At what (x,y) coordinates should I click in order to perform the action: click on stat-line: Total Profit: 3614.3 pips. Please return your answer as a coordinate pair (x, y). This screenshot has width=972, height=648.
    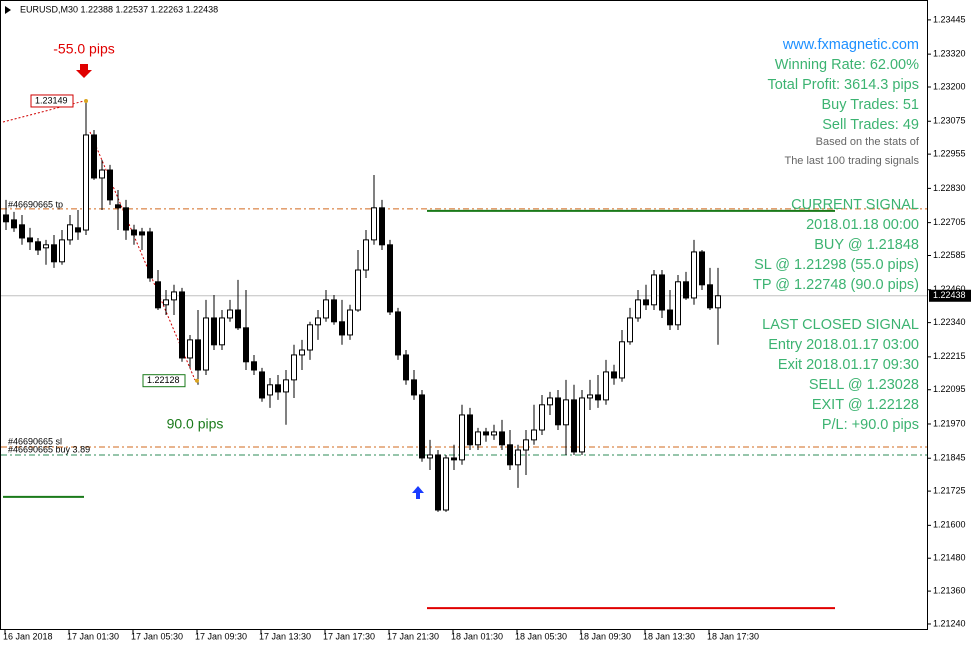
    Looking at the image, I should click on (843, 85).